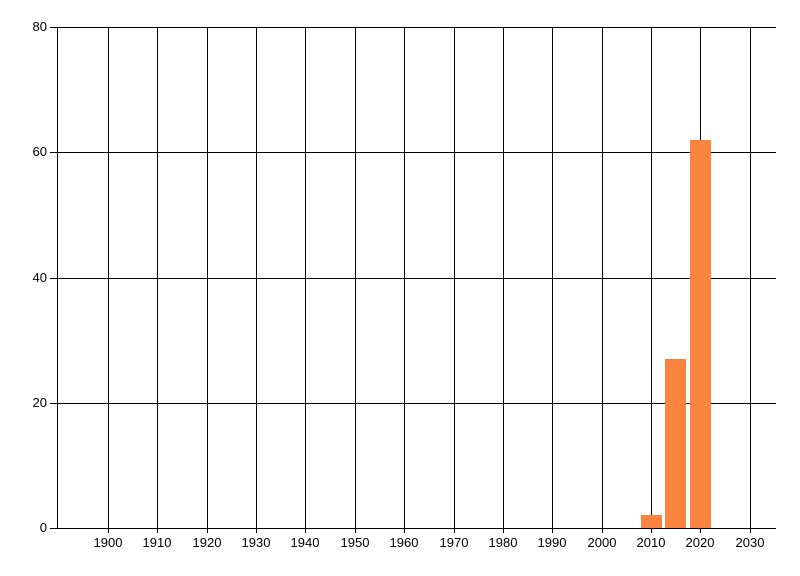  Describe the element at coordinates (675, 443) in the screenshot. I see `bar-2015` at that location.